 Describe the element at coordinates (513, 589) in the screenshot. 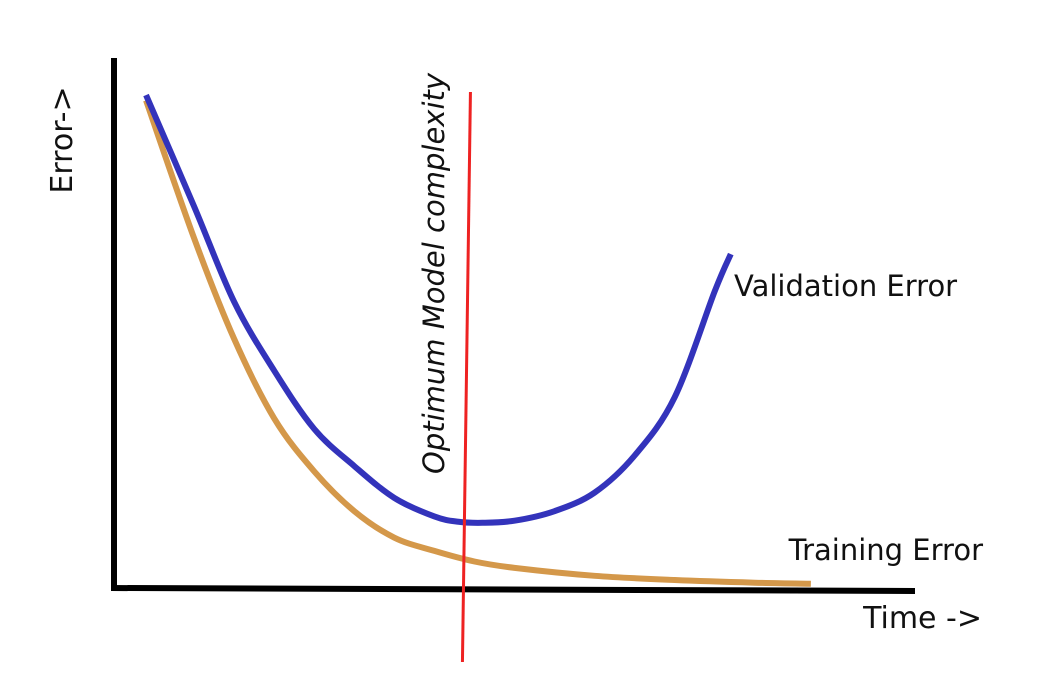

I see `x-axis` at that location.